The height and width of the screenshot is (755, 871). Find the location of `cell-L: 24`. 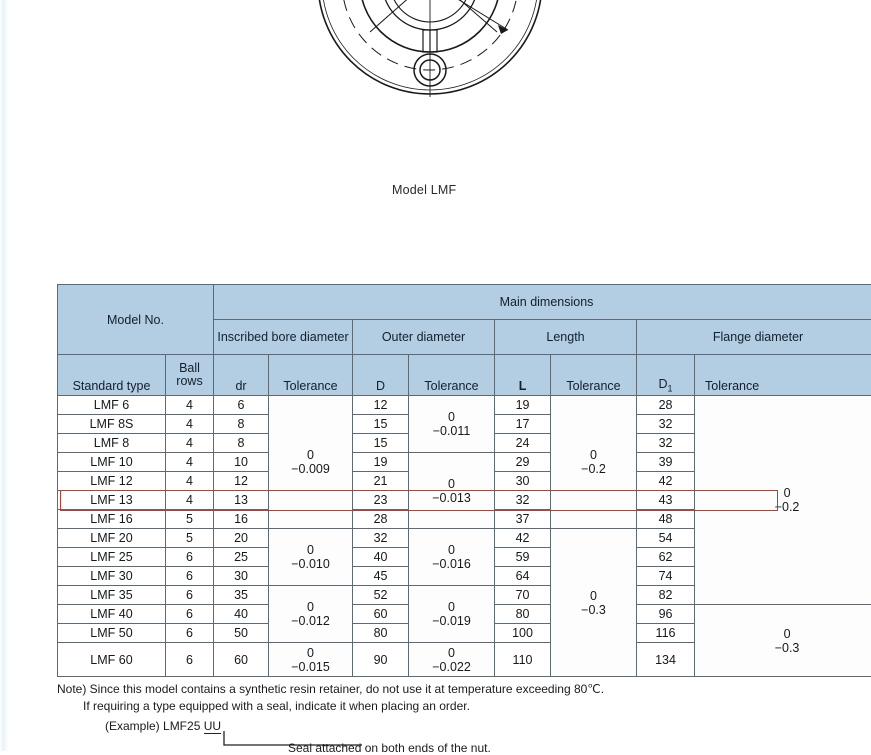

cell-L: 24 is located at coordinates (523, 443).